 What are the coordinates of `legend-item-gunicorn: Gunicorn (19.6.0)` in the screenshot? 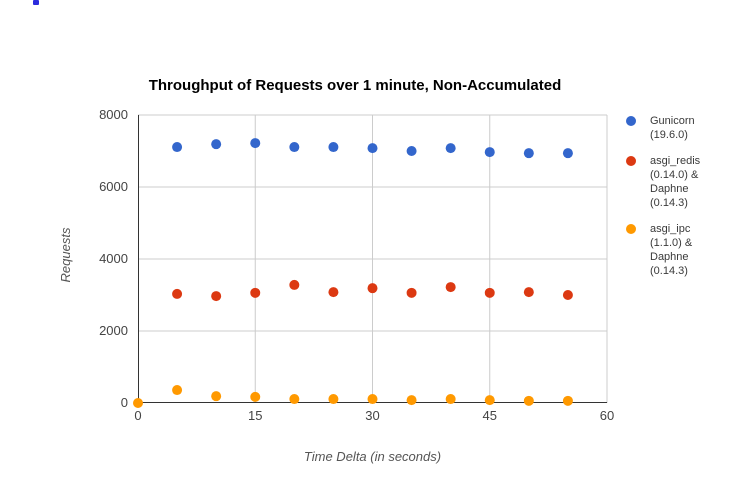 It's located at (682, 128).